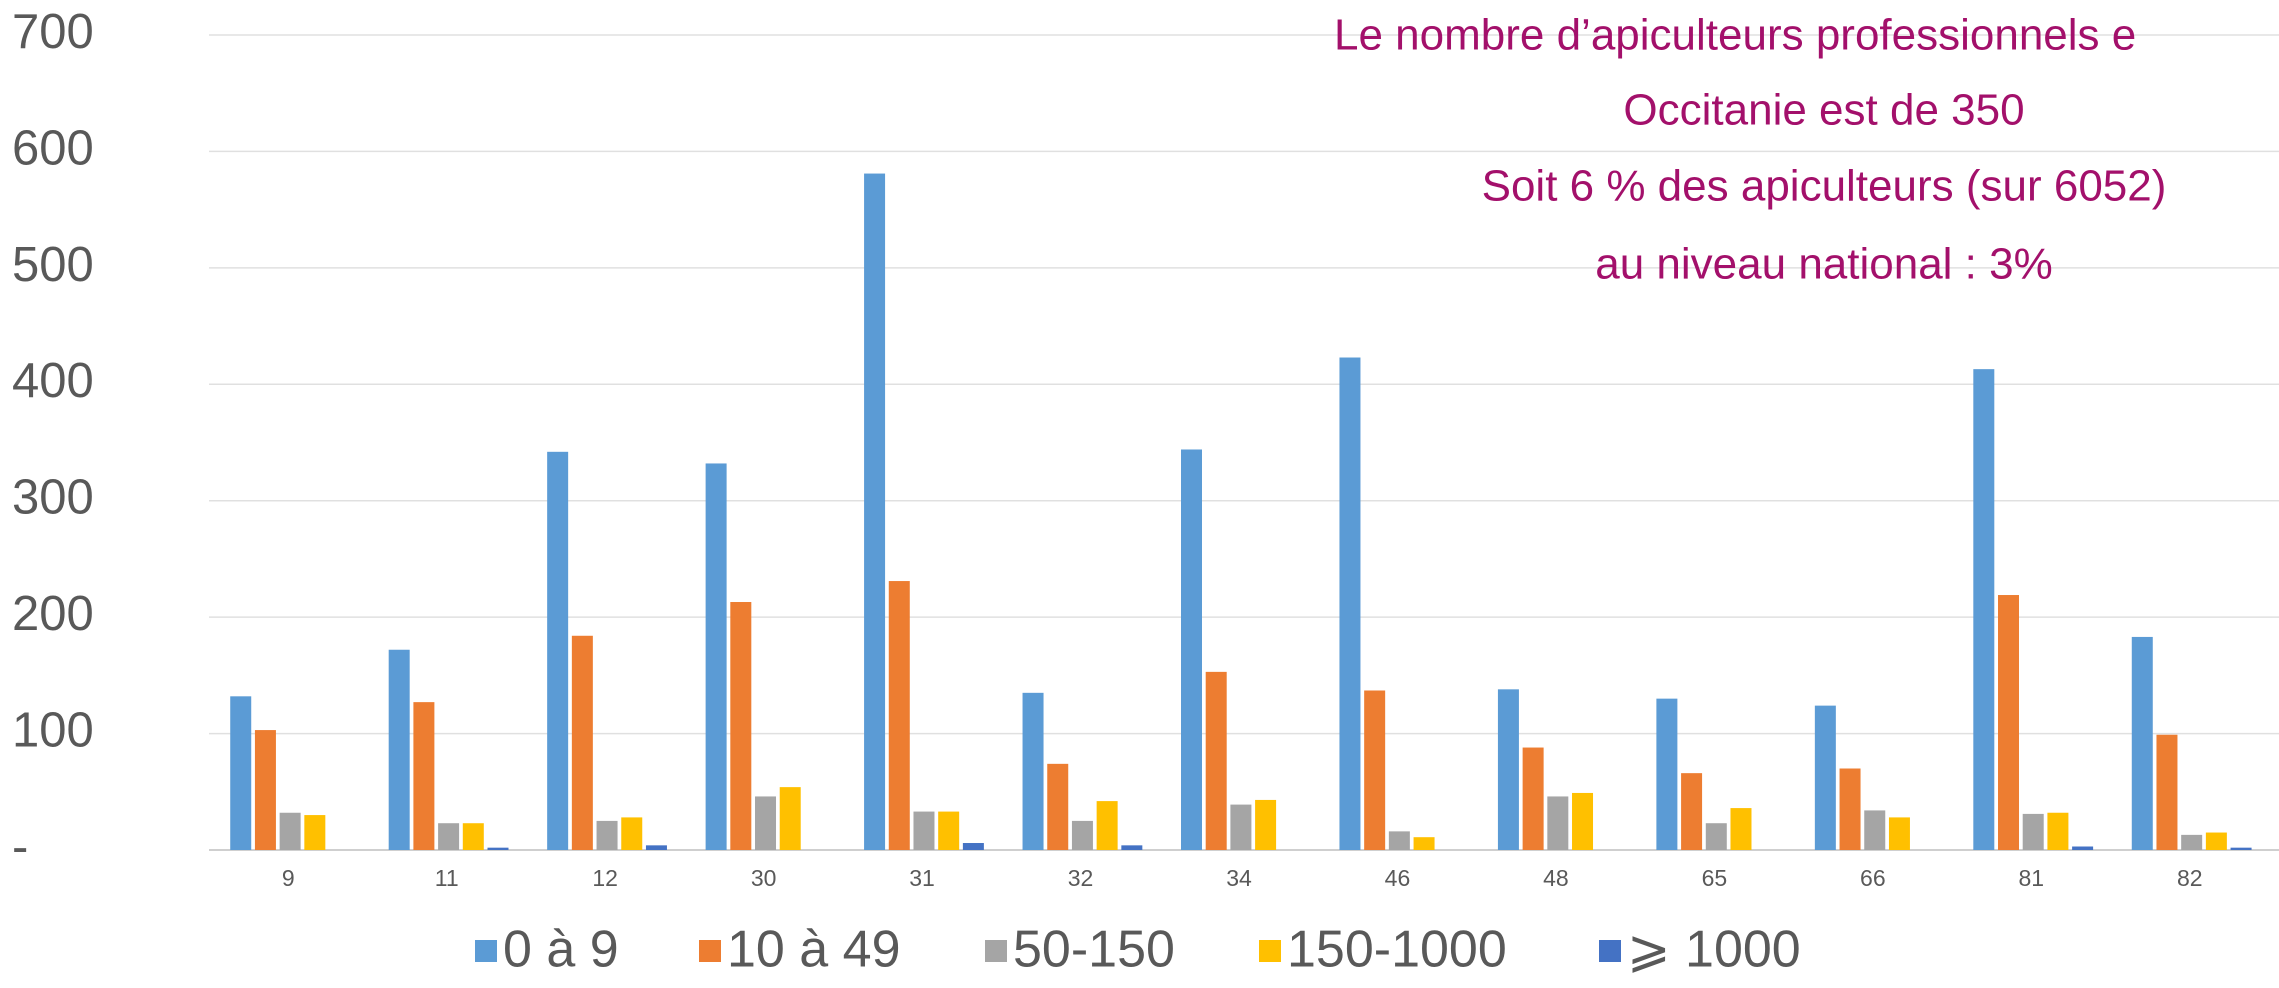  Describe the element at coordinates (2032, 878) in the screenshot. I see `x-tick-label: 81` at that location.